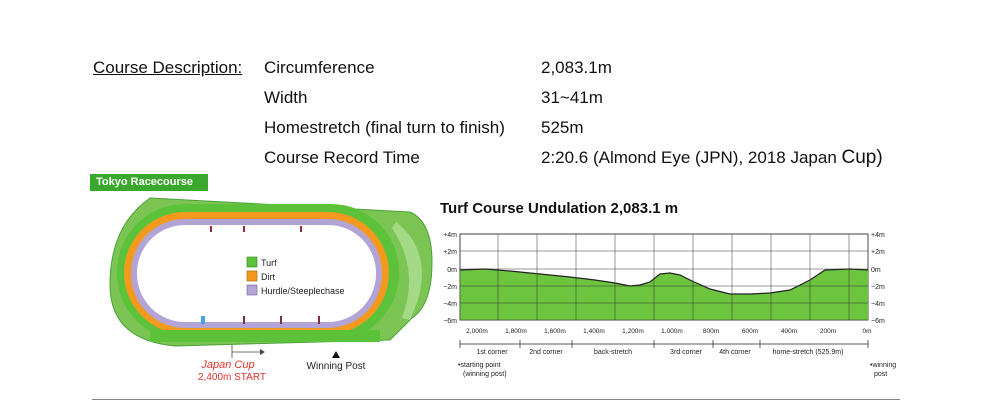 The image size is (996, 401). I want to click on circumference-value: 2,083.1m, so click(576, 67).